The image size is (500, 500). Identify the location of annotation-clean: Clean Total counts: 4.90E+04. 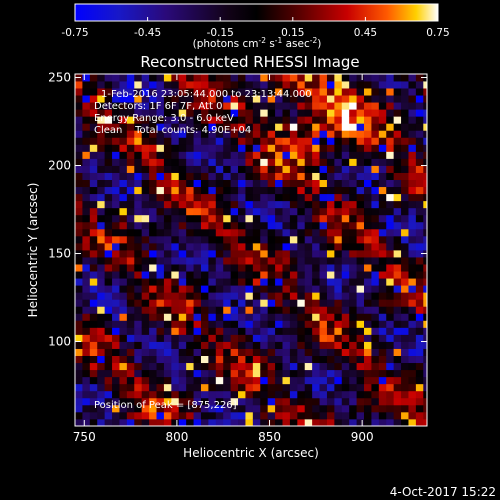
(172, 130).